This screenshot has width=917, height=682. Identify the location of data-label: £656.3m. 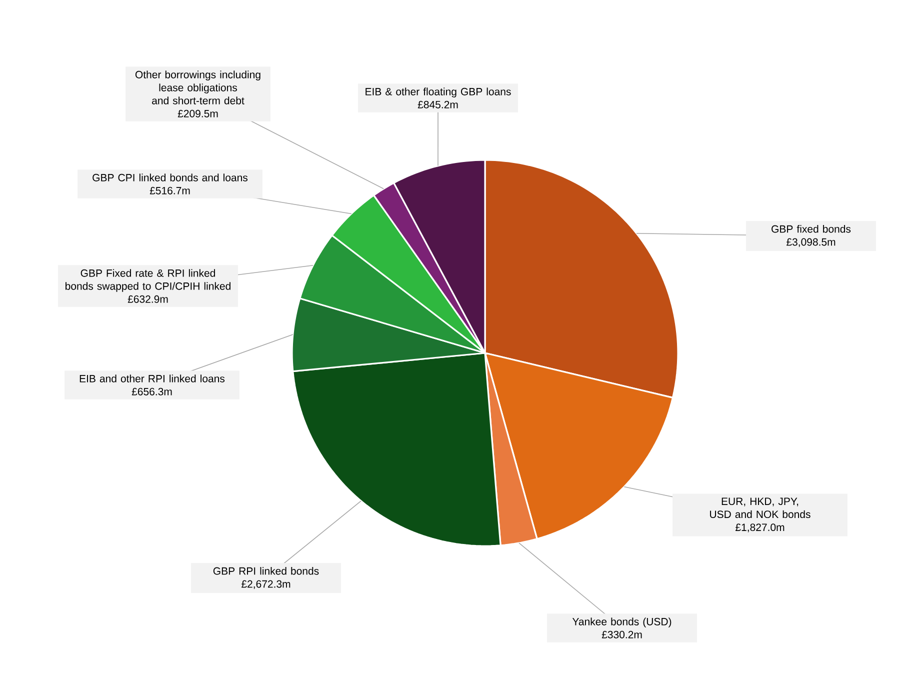
(152, 392).